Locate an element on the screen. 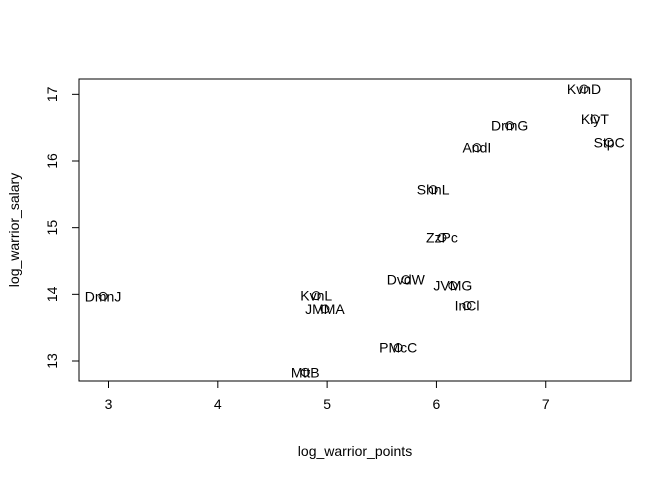 The height and width of the screenshot is (480, 672). y-tick-label: 16 is located at coordinates (52, 161).